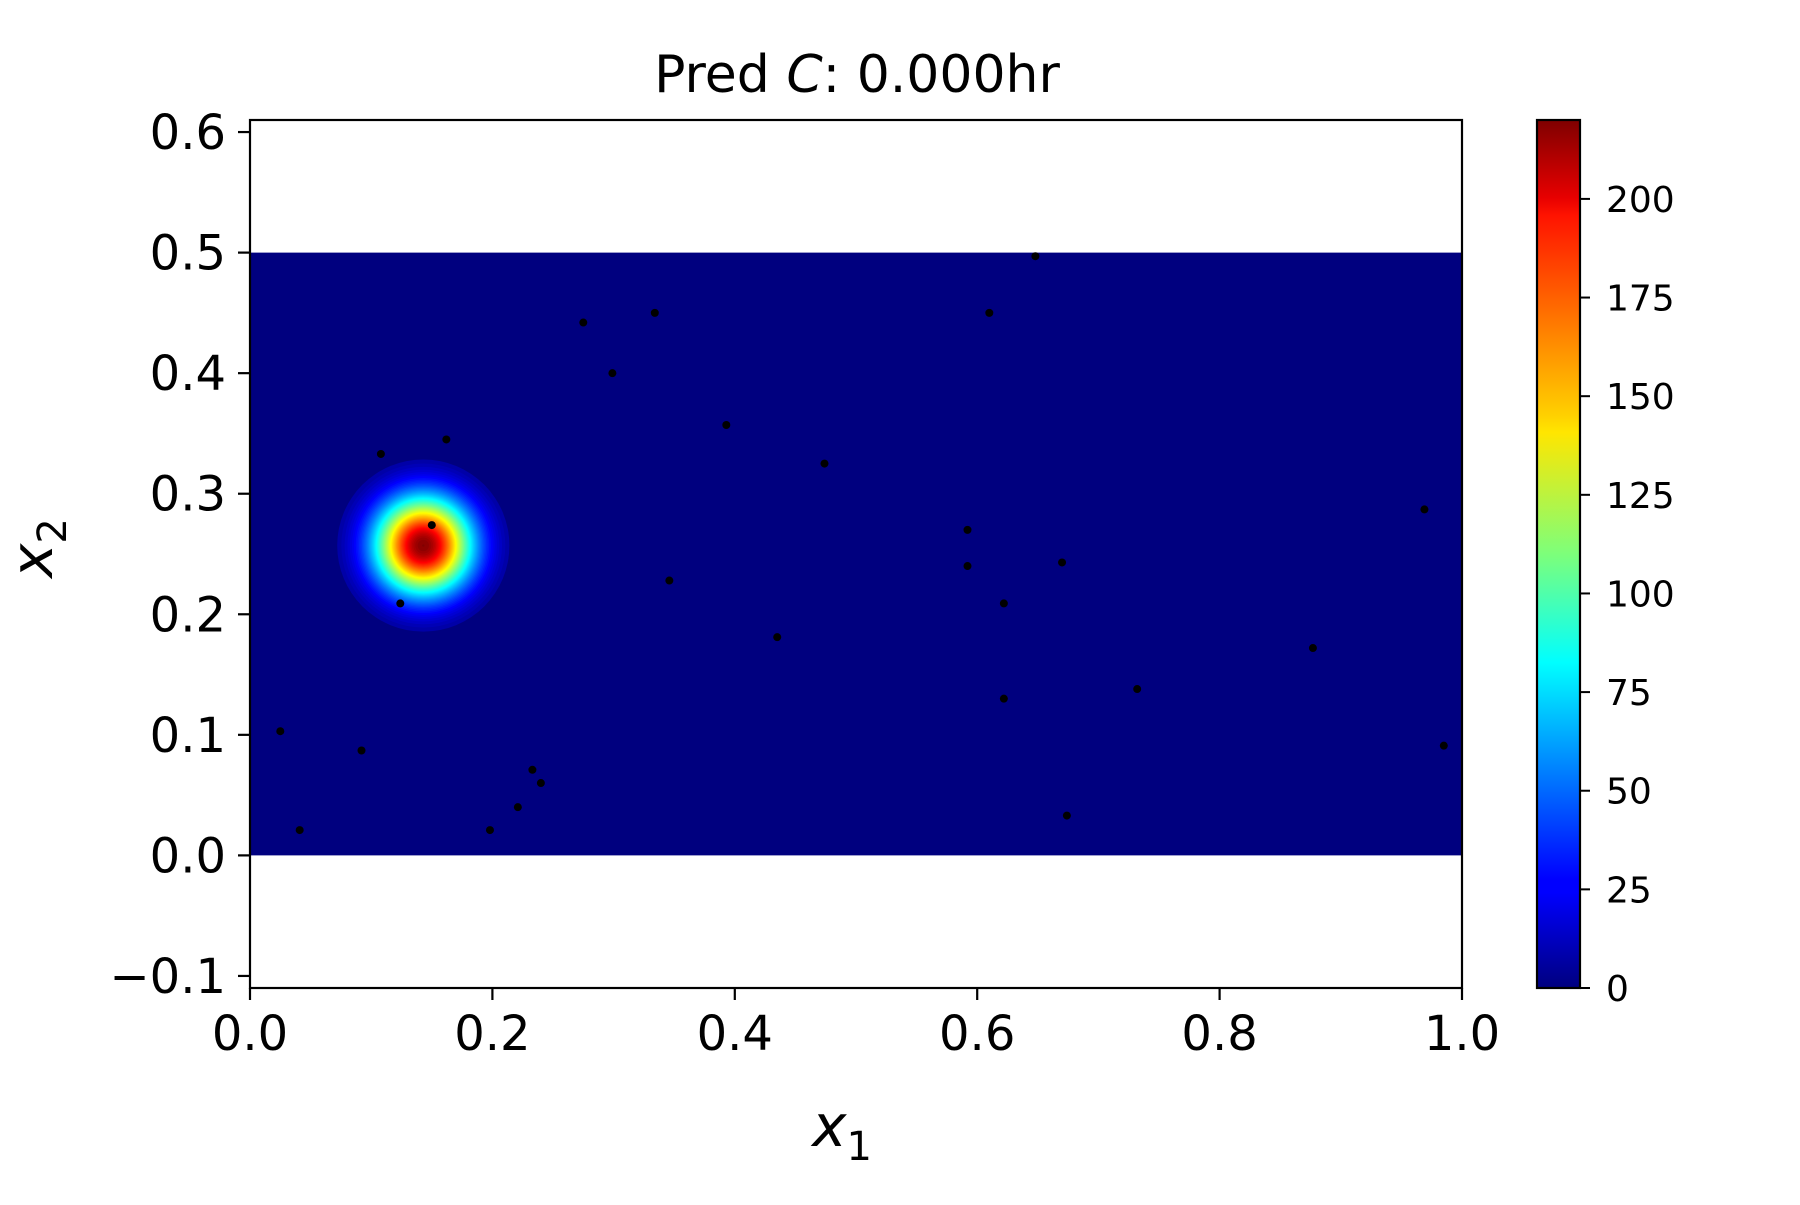 The height and width of the screenshot is (1205, 1800). What do you see at coordinates (857, 75) in the screenshot?
I see `chart-title: Pred C: 0.000hr` at bounding box center [857, 75].